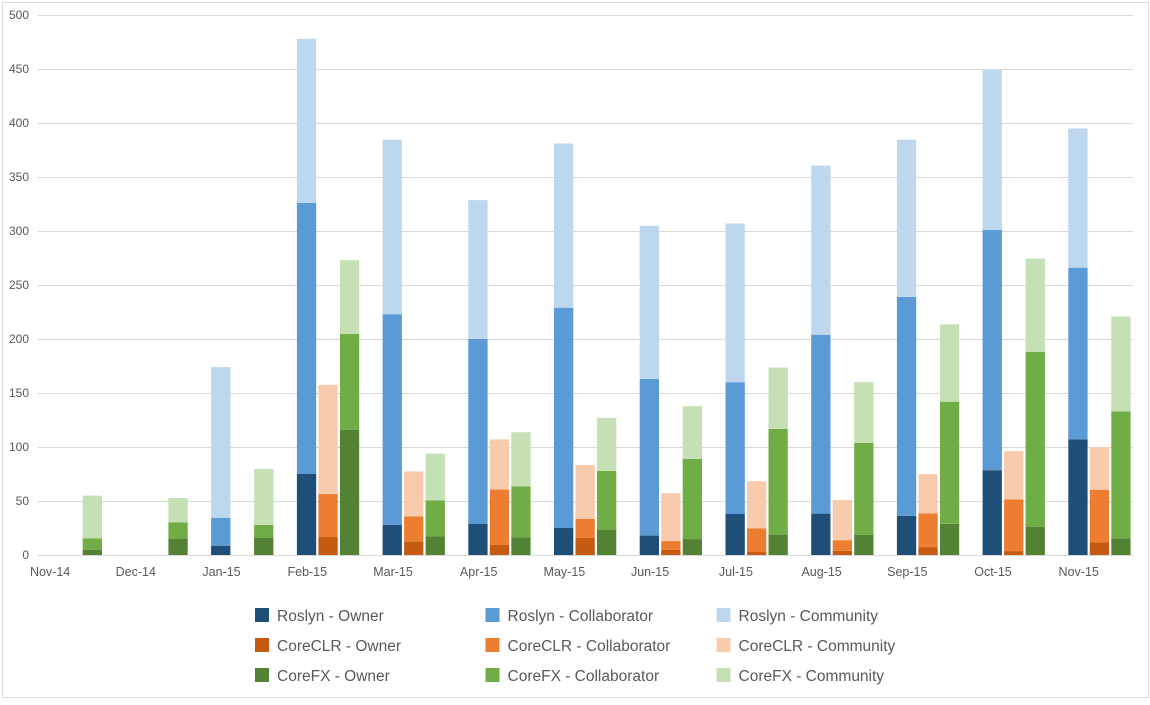 This screenshot has height=705, width=1150. What do you see at coordinates (330, 616) in the screenshot?
I see `svg-text: Roslyn - Owner` at bounding box center [330, 616].